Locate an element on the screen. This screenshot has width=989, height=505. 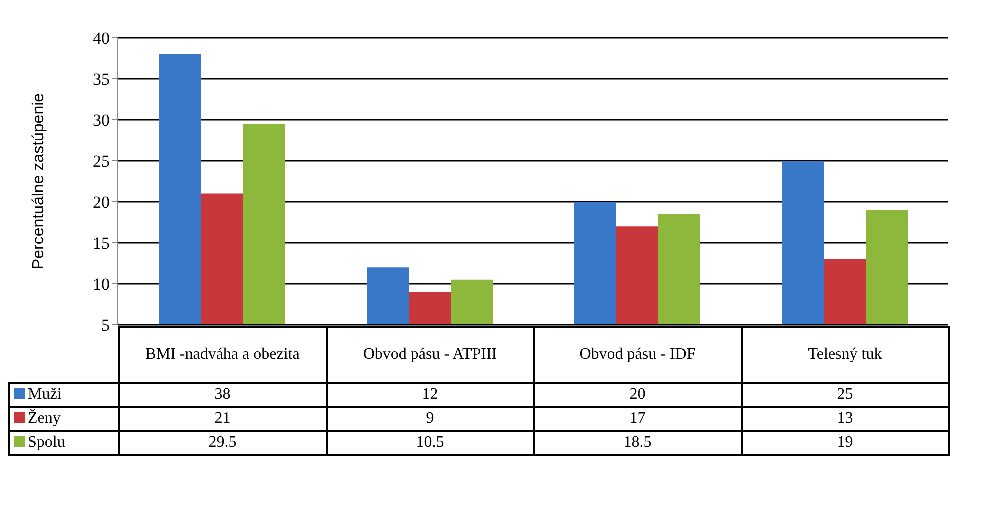
y-tick-label: 15 is located at coordinates (101, 244).